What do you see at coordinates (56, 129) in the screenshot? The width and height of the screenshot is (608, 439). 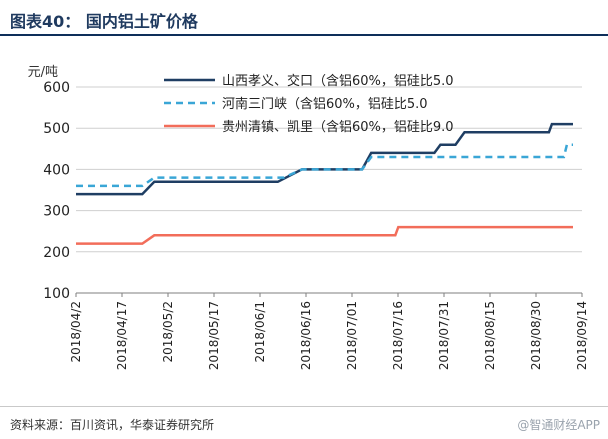 I see `y-tick-label-500: 500` at bounding box center [56, 129].